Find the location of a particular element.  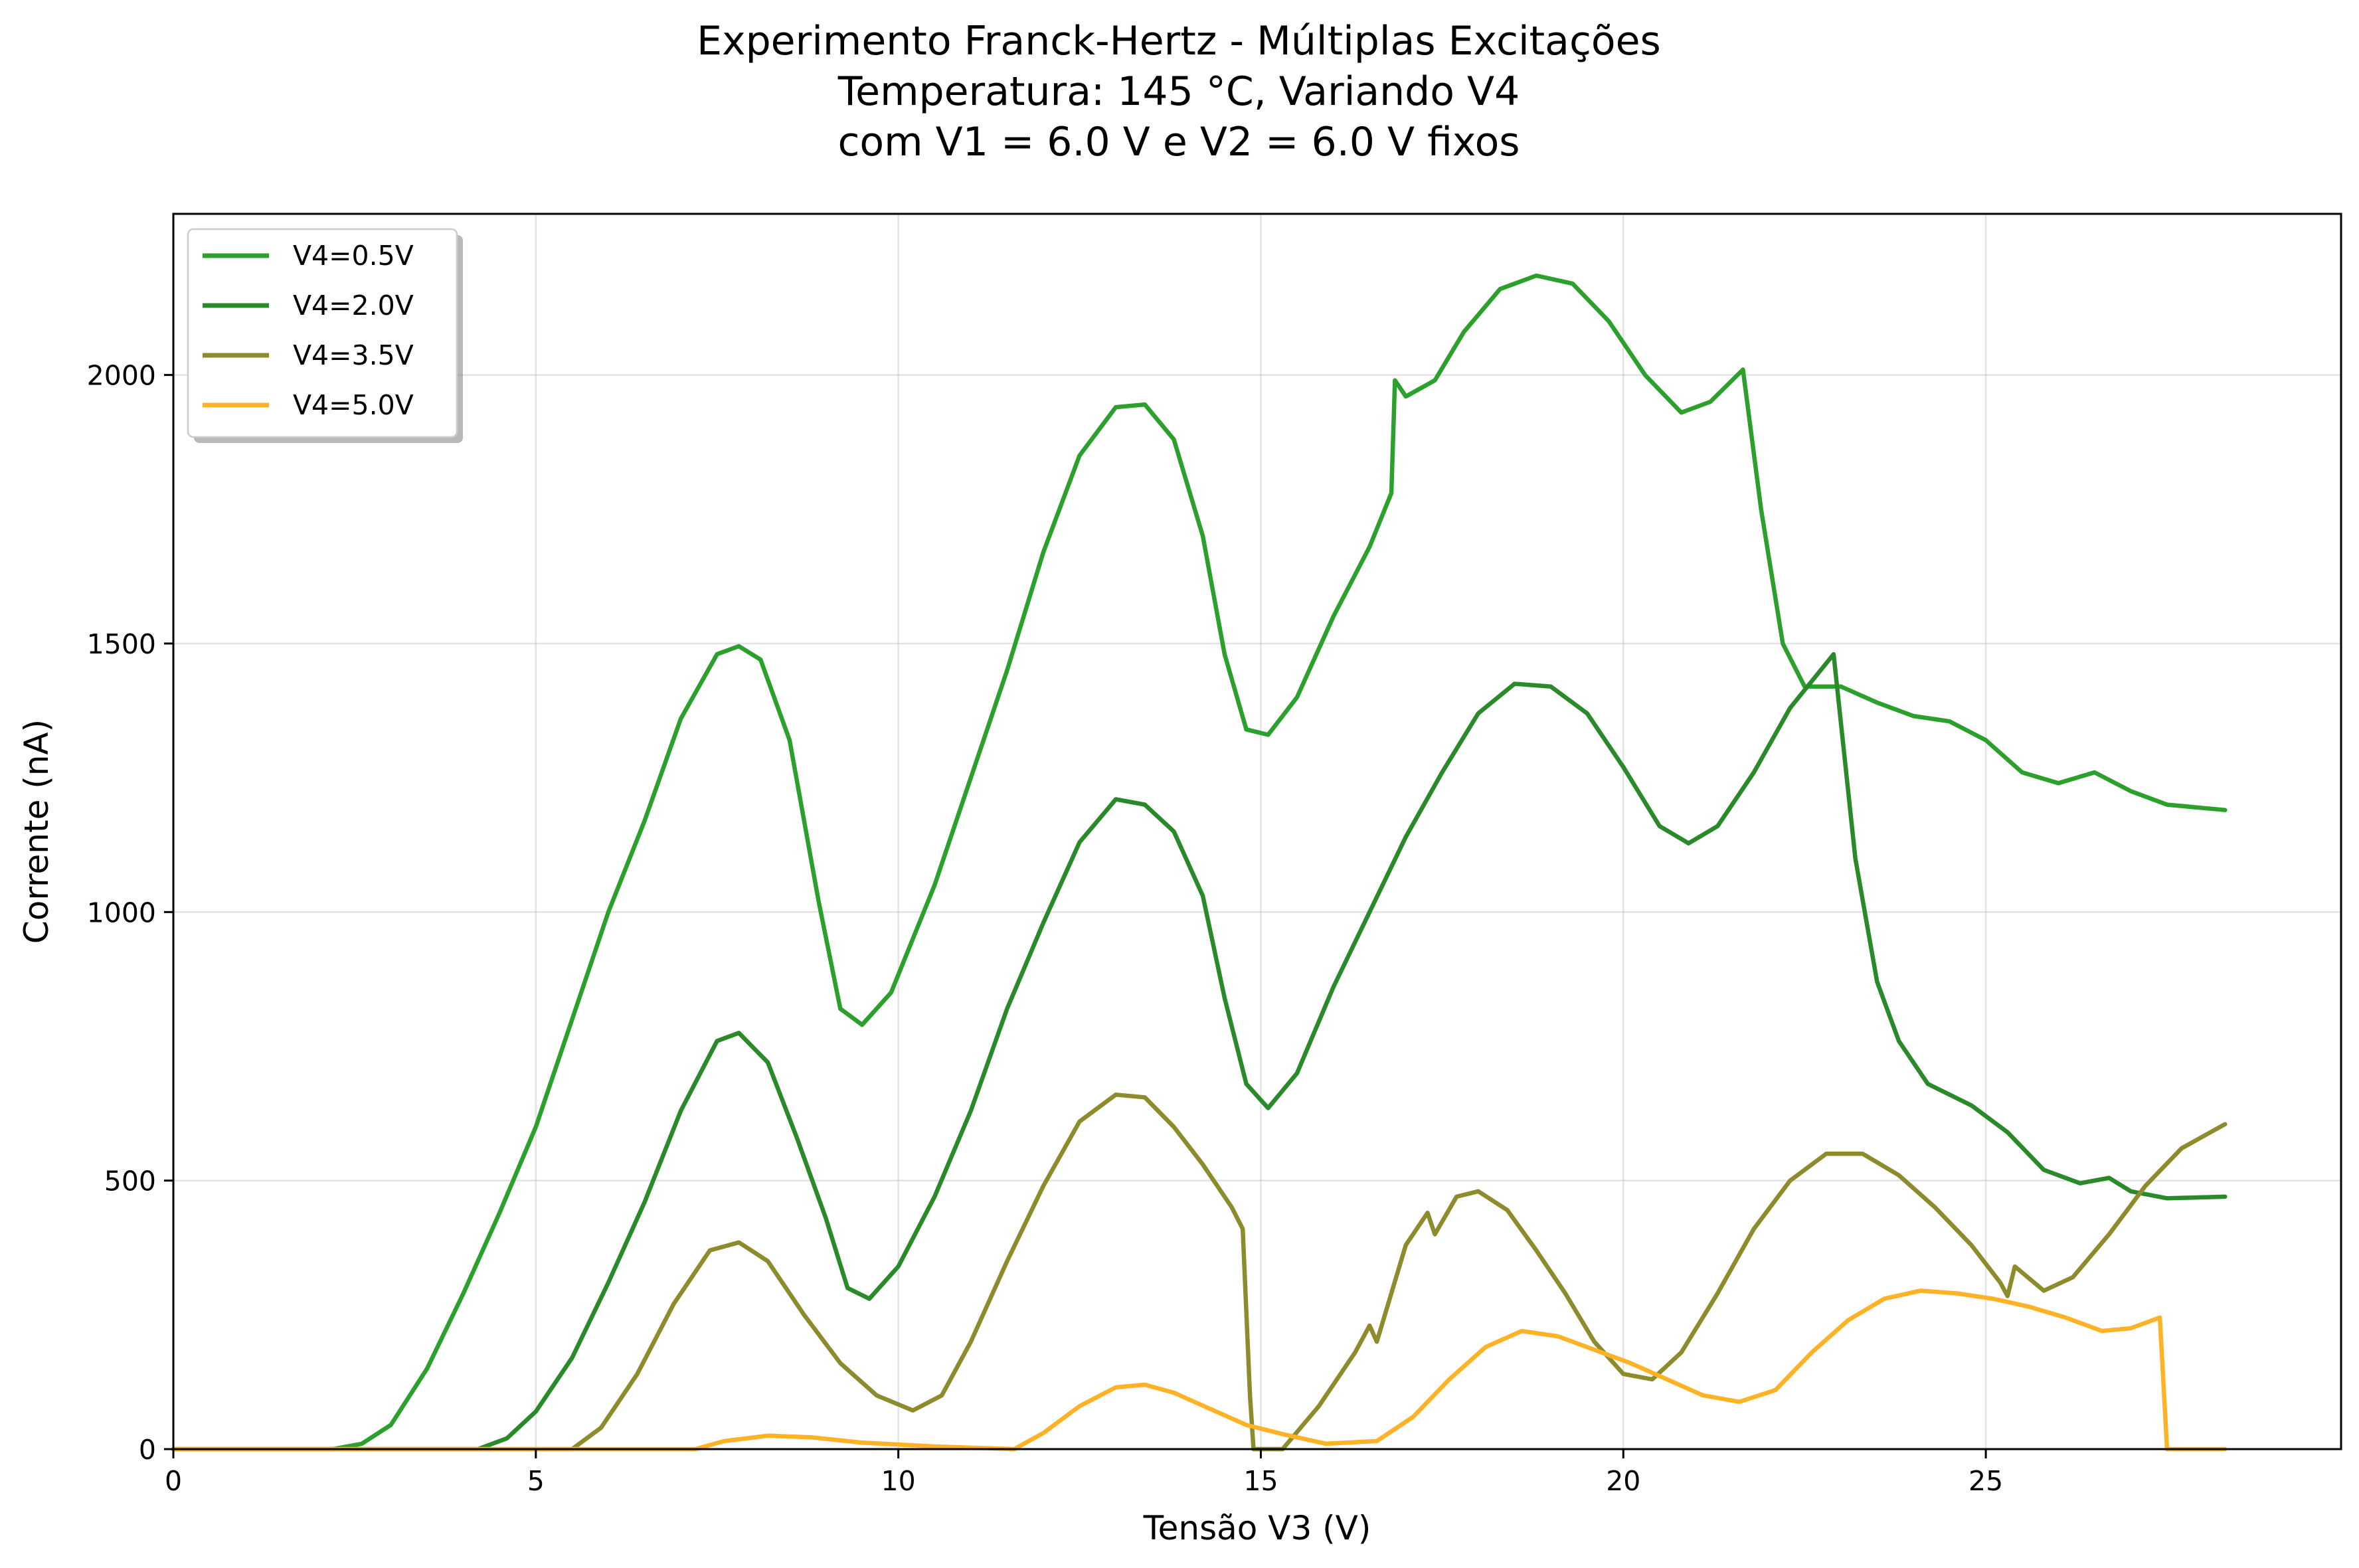

legend: V4=0.5V V4=2.0V V4=3.5V V4=5.0V is located at coordinates (325, 335).